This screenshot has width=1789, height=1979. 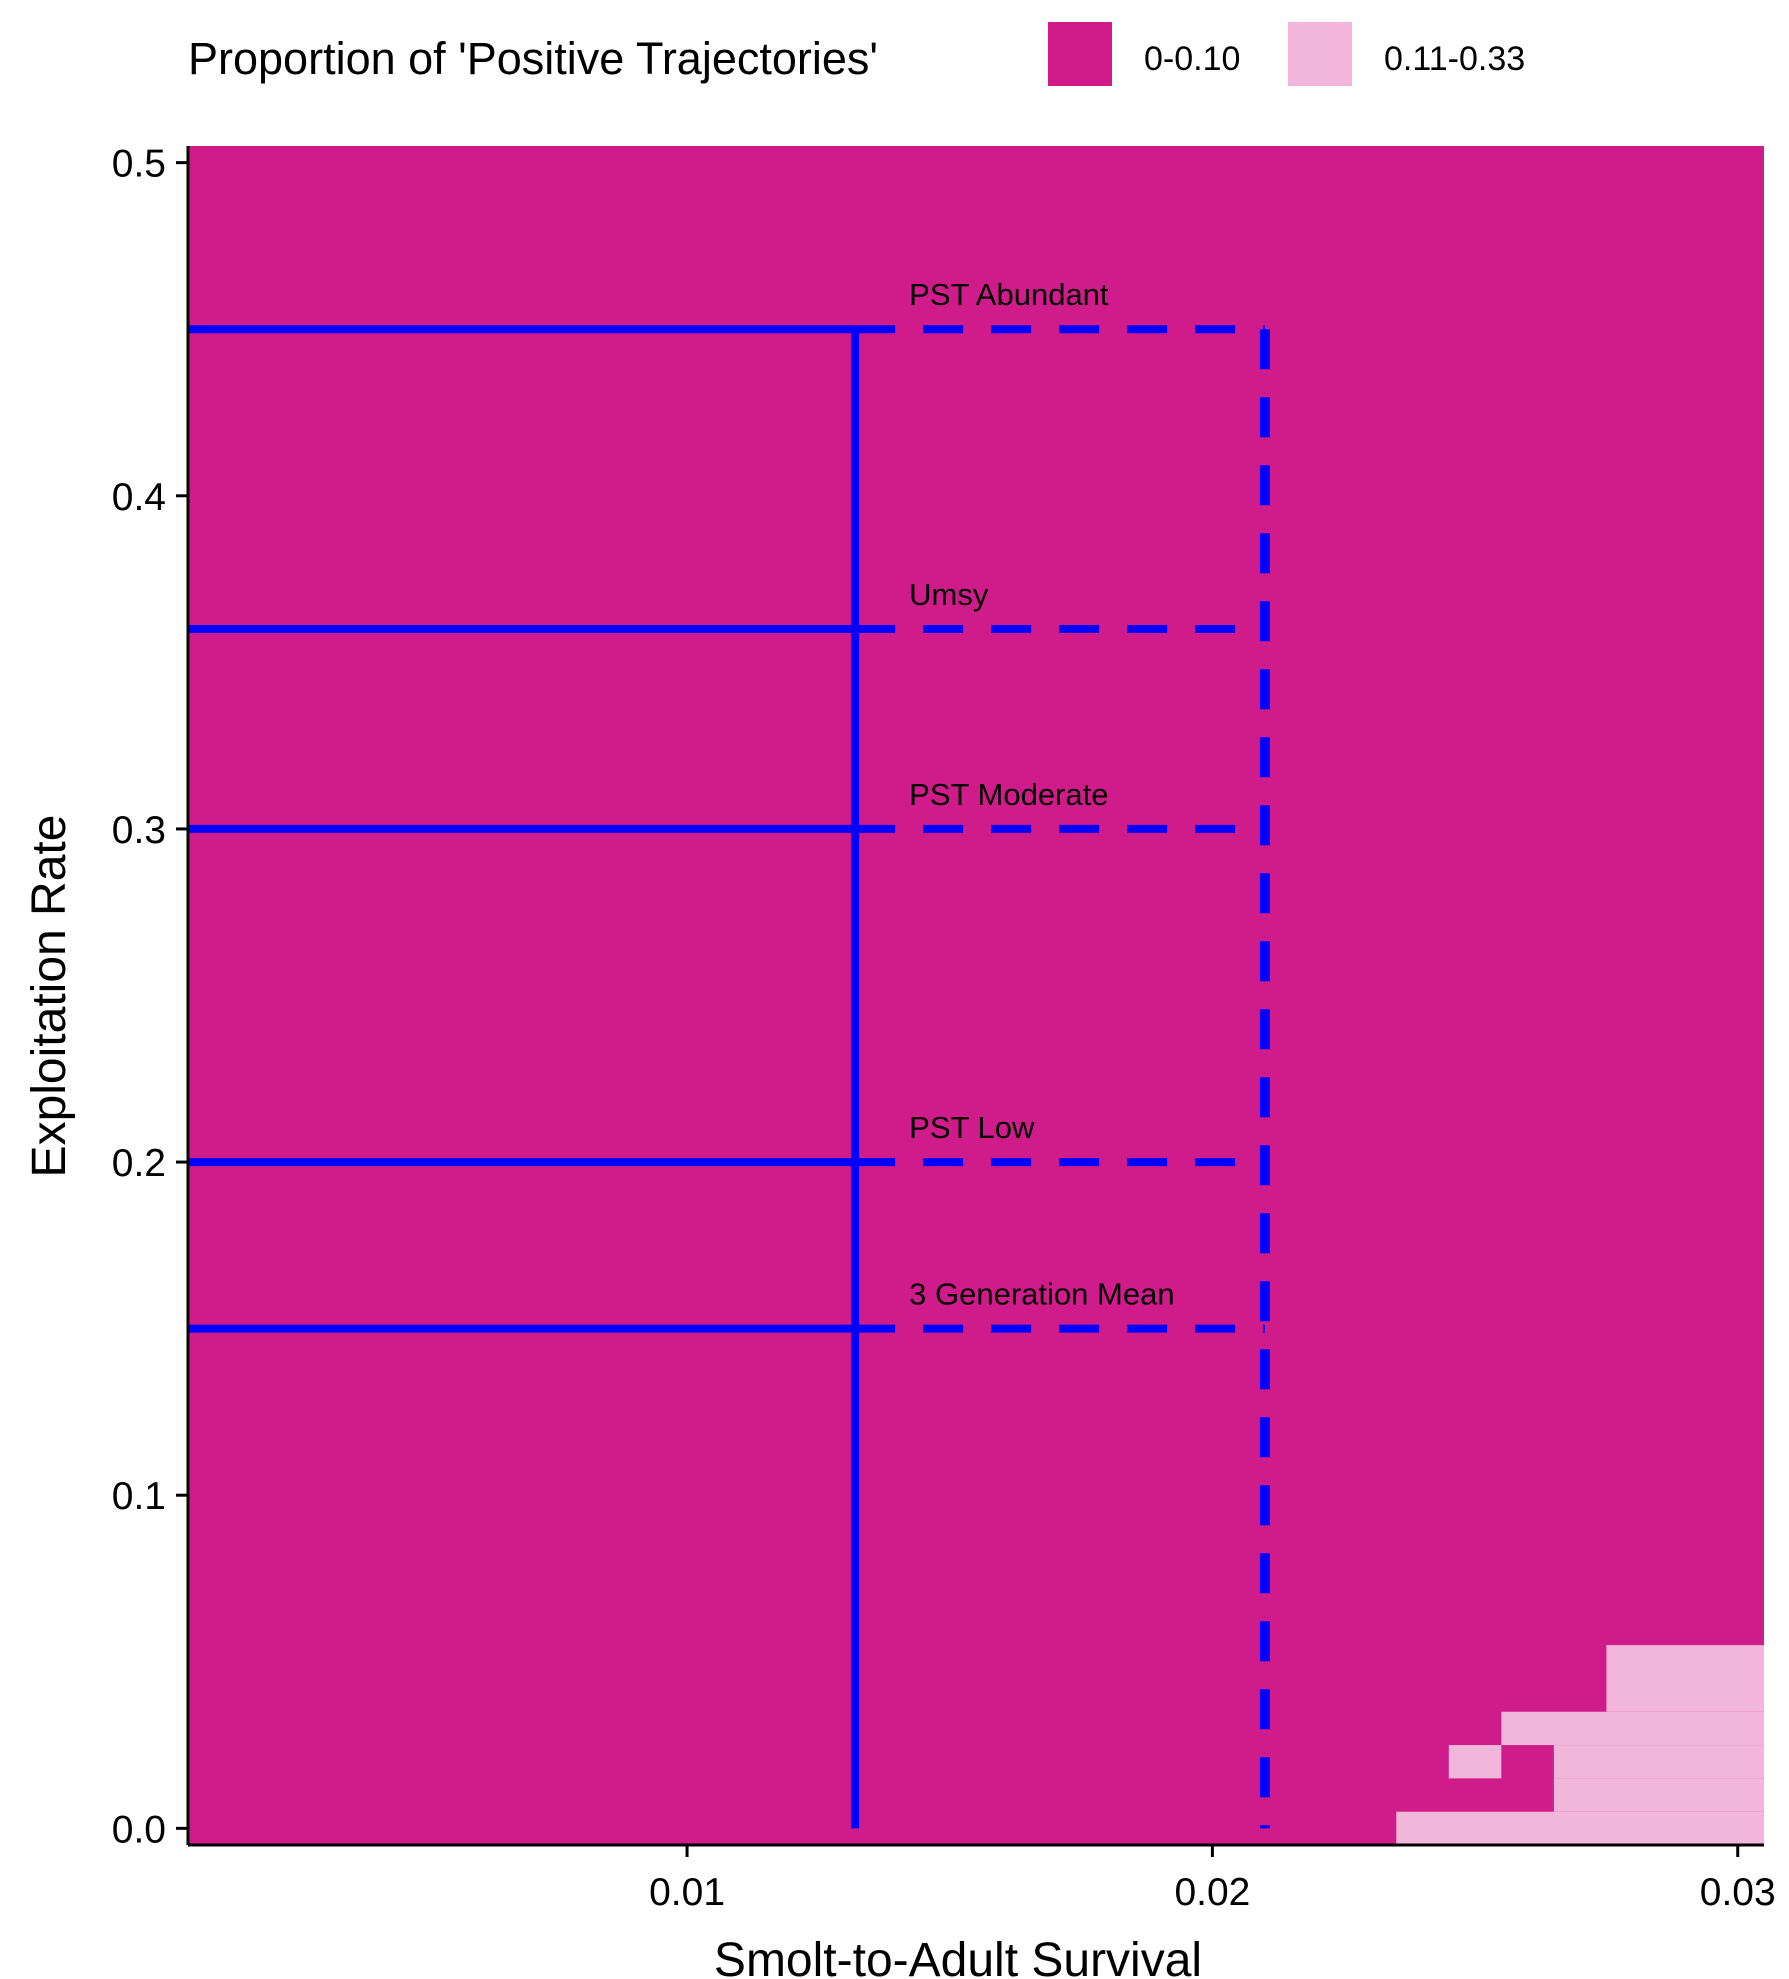 What do you see at coordinates (49, 996) in the screenshot?
I see `y-axis-title: Exploitation Rate` at bounding box center [49, 996].